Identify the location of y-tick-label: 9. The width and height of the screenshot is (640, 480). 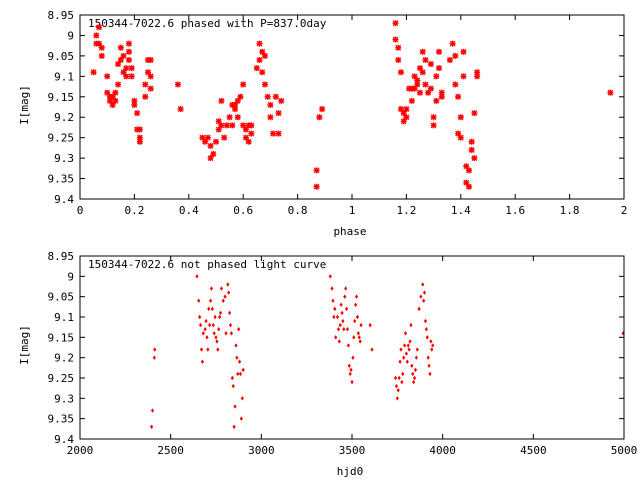
(70, 35).